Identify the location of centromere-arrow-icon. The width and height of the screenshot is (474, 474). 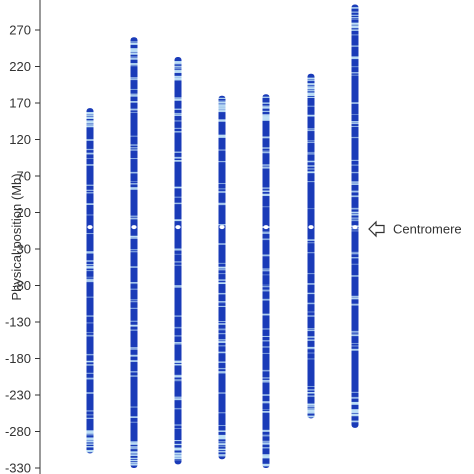
(376, 229).